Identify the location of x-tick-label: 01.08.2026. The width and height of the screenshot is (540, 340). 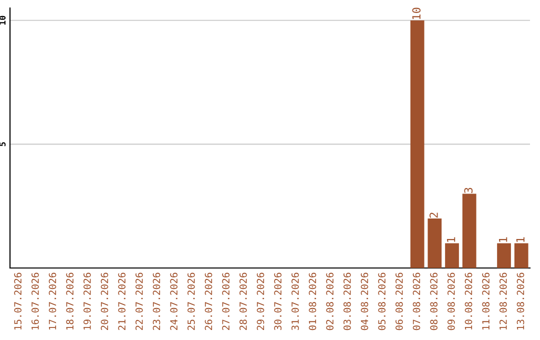
(312, 301).